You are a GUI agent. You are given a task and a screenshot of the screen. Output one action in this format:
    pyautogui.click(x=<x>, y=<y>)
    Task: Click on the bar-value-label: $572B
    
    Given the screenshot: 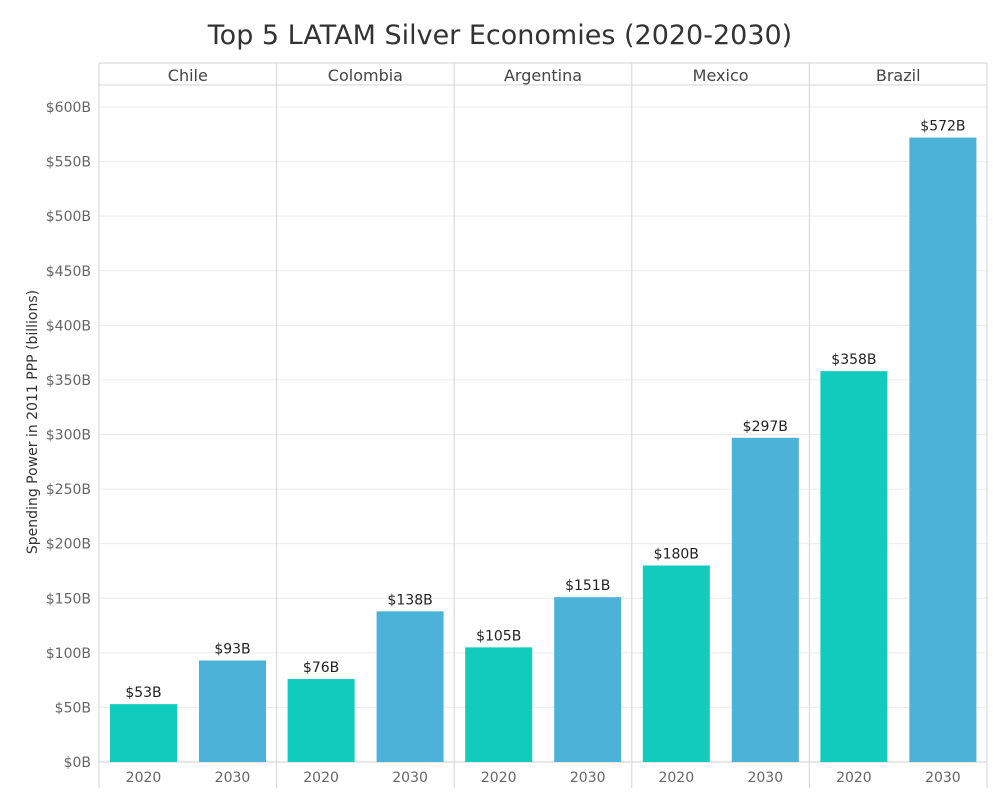 What is the action you would take?
    pyautogui.click(x=942, y=127)
    